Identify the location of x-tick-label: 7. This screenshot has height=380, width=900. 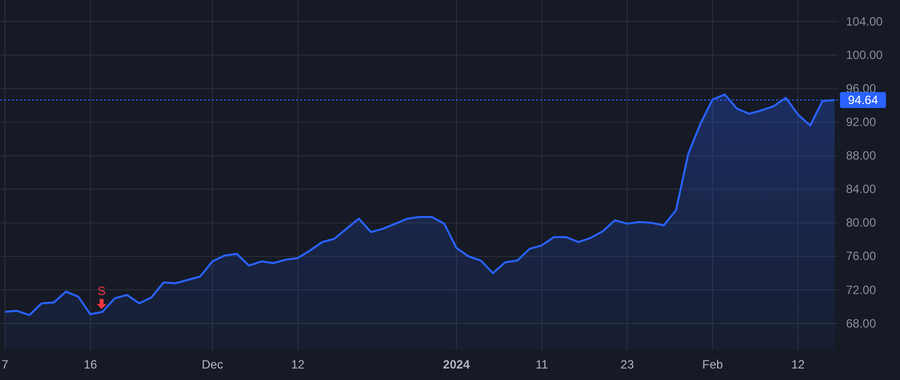
(5, 365).